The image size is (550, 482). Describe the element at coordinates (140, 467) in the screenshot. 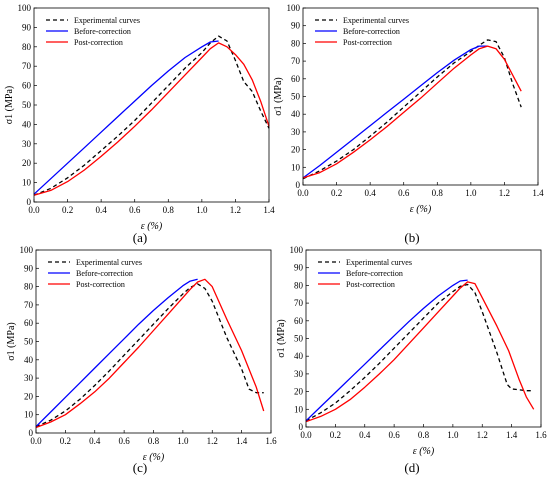

I see `panel-label: (c)` at that location.